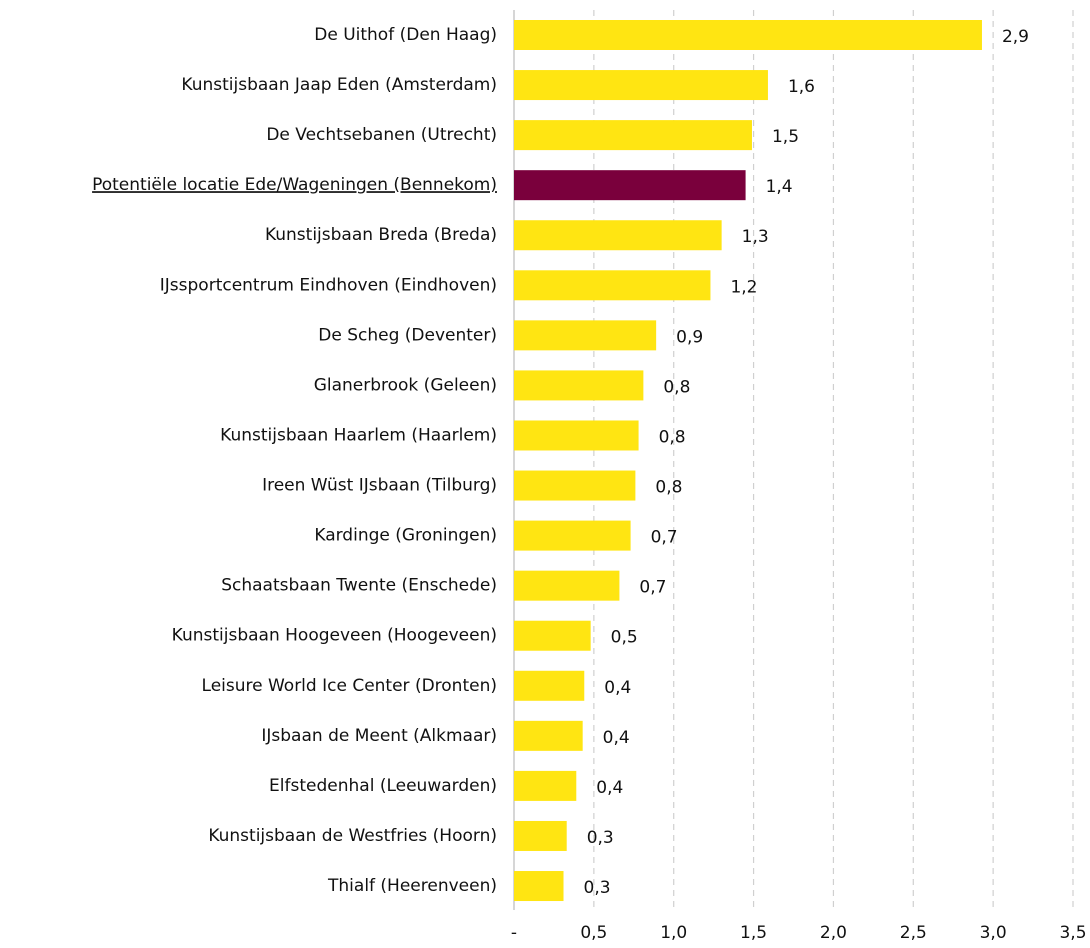 The image size is (1090, 948). What do you see at coordinates (339, 85) in the screenshot?
I see `y-tick-label: Kunstijsbaan Jaap Eden (Amsterdam)` at bounding box center [339, 85].